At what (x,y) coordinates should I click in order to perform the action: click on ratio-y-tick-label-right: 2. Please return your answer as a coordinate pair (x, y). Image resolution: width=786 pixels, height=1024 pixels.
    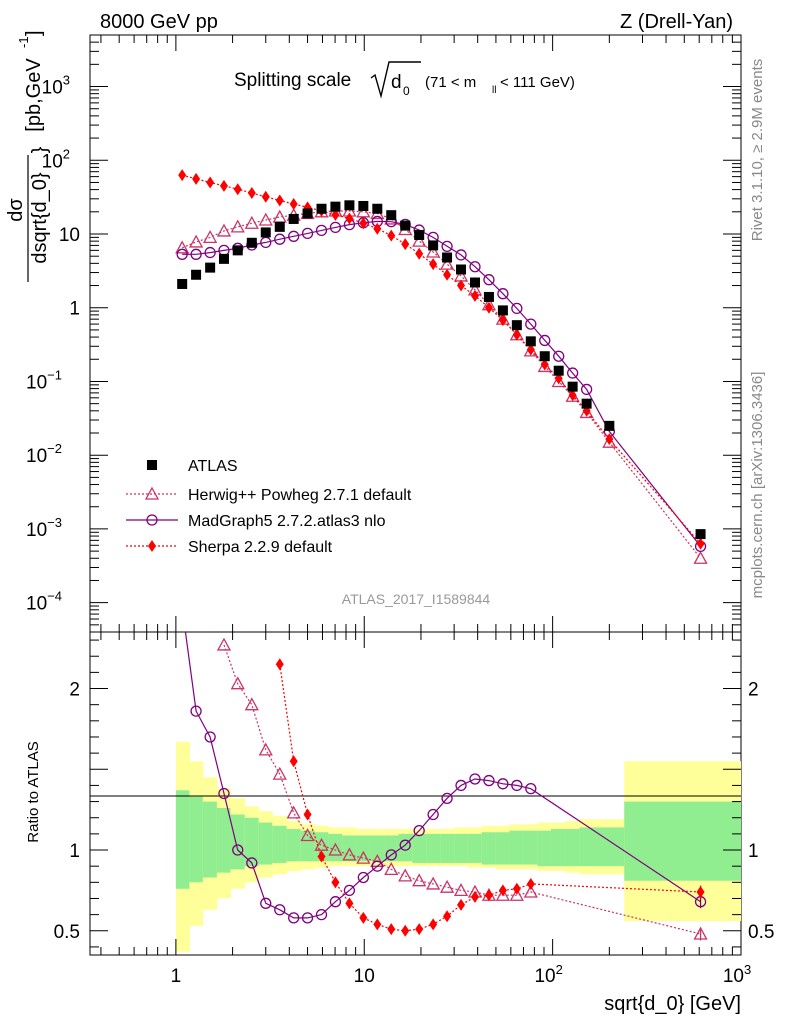
    Looking at the image, I should click on (753, 690).